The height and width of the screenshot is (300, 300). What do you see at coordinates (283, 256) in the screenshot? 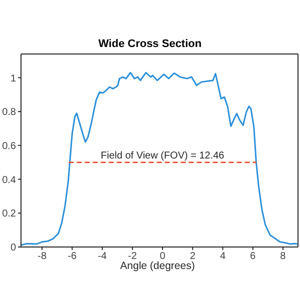
I see `x-tick-label: 8` at bounding box center [283, 256].